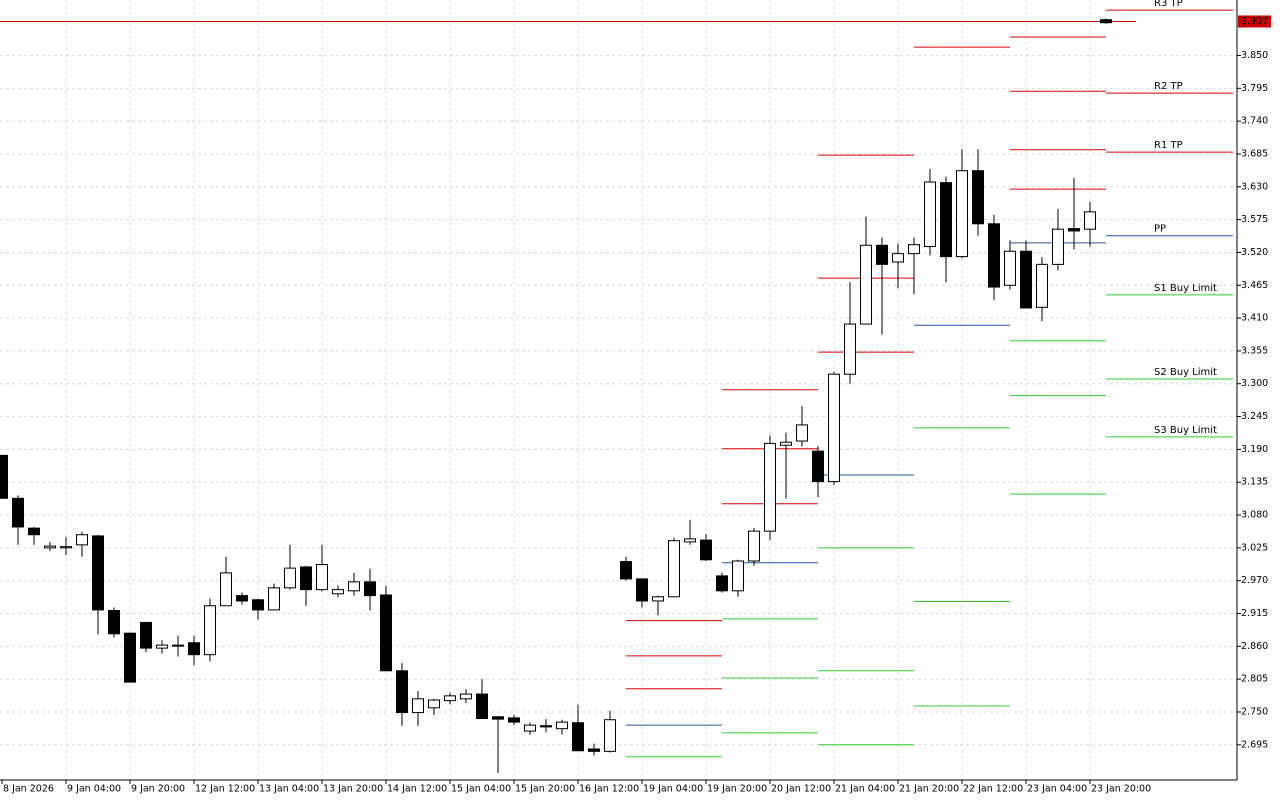 The width and height of the screenshot is (1280, 800). Describe the element at coordinates (609, 789) in the screenshot. I see `x-tick-label: 16 Jan 12:00` at that location.